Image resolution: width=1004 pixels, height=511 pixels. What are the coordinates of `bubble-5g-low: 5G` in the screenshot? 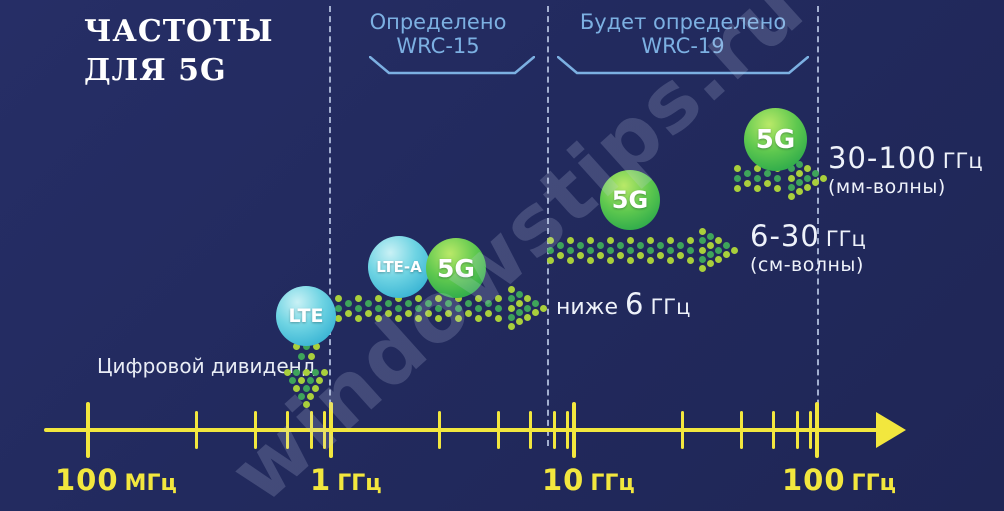 It's located at (456, 268).